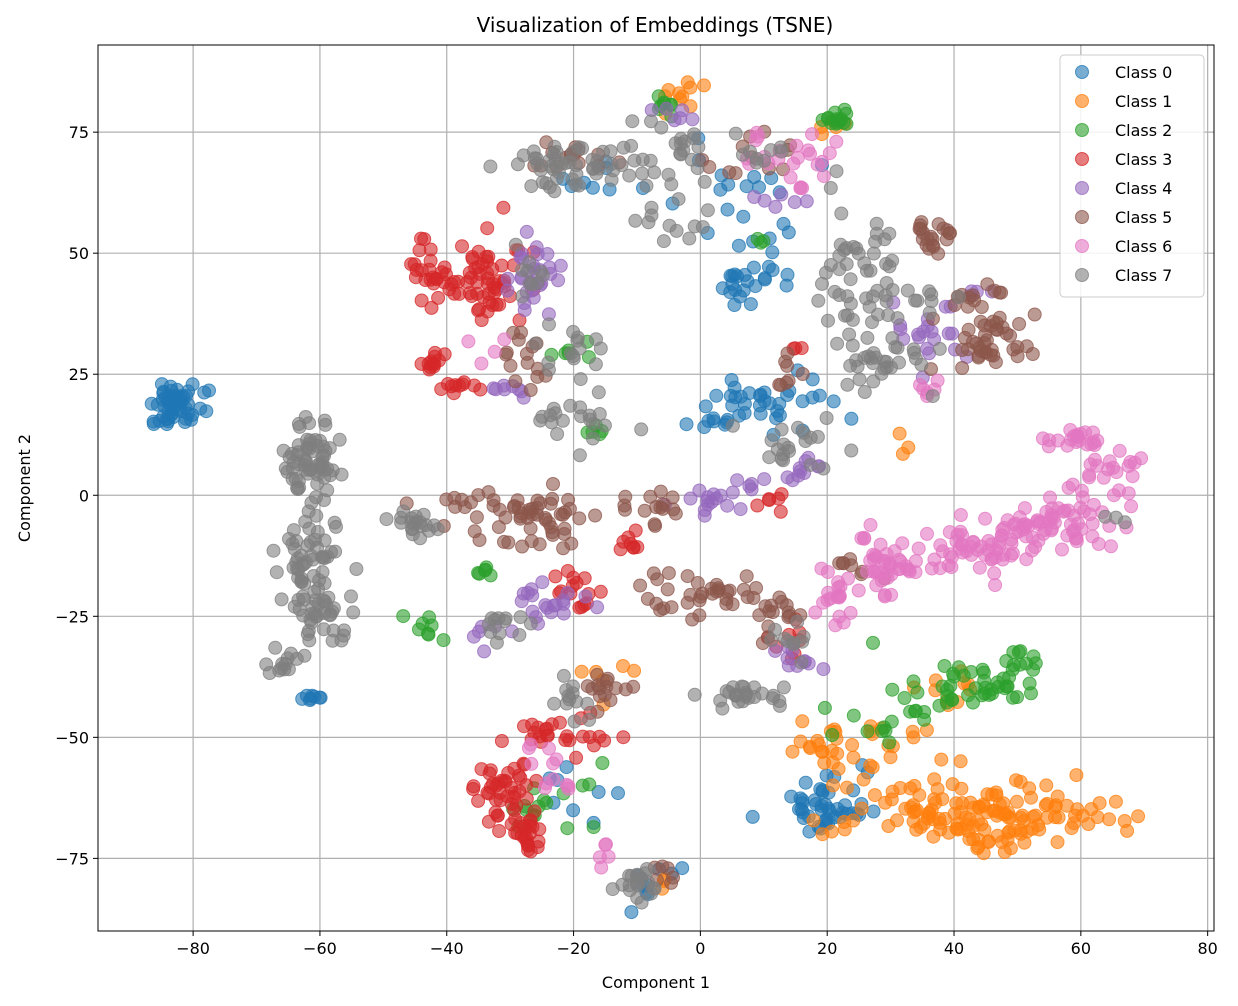 The image size is (1238, 1006). I want to click on y-axis-title: Component 2, so click(24, 488).